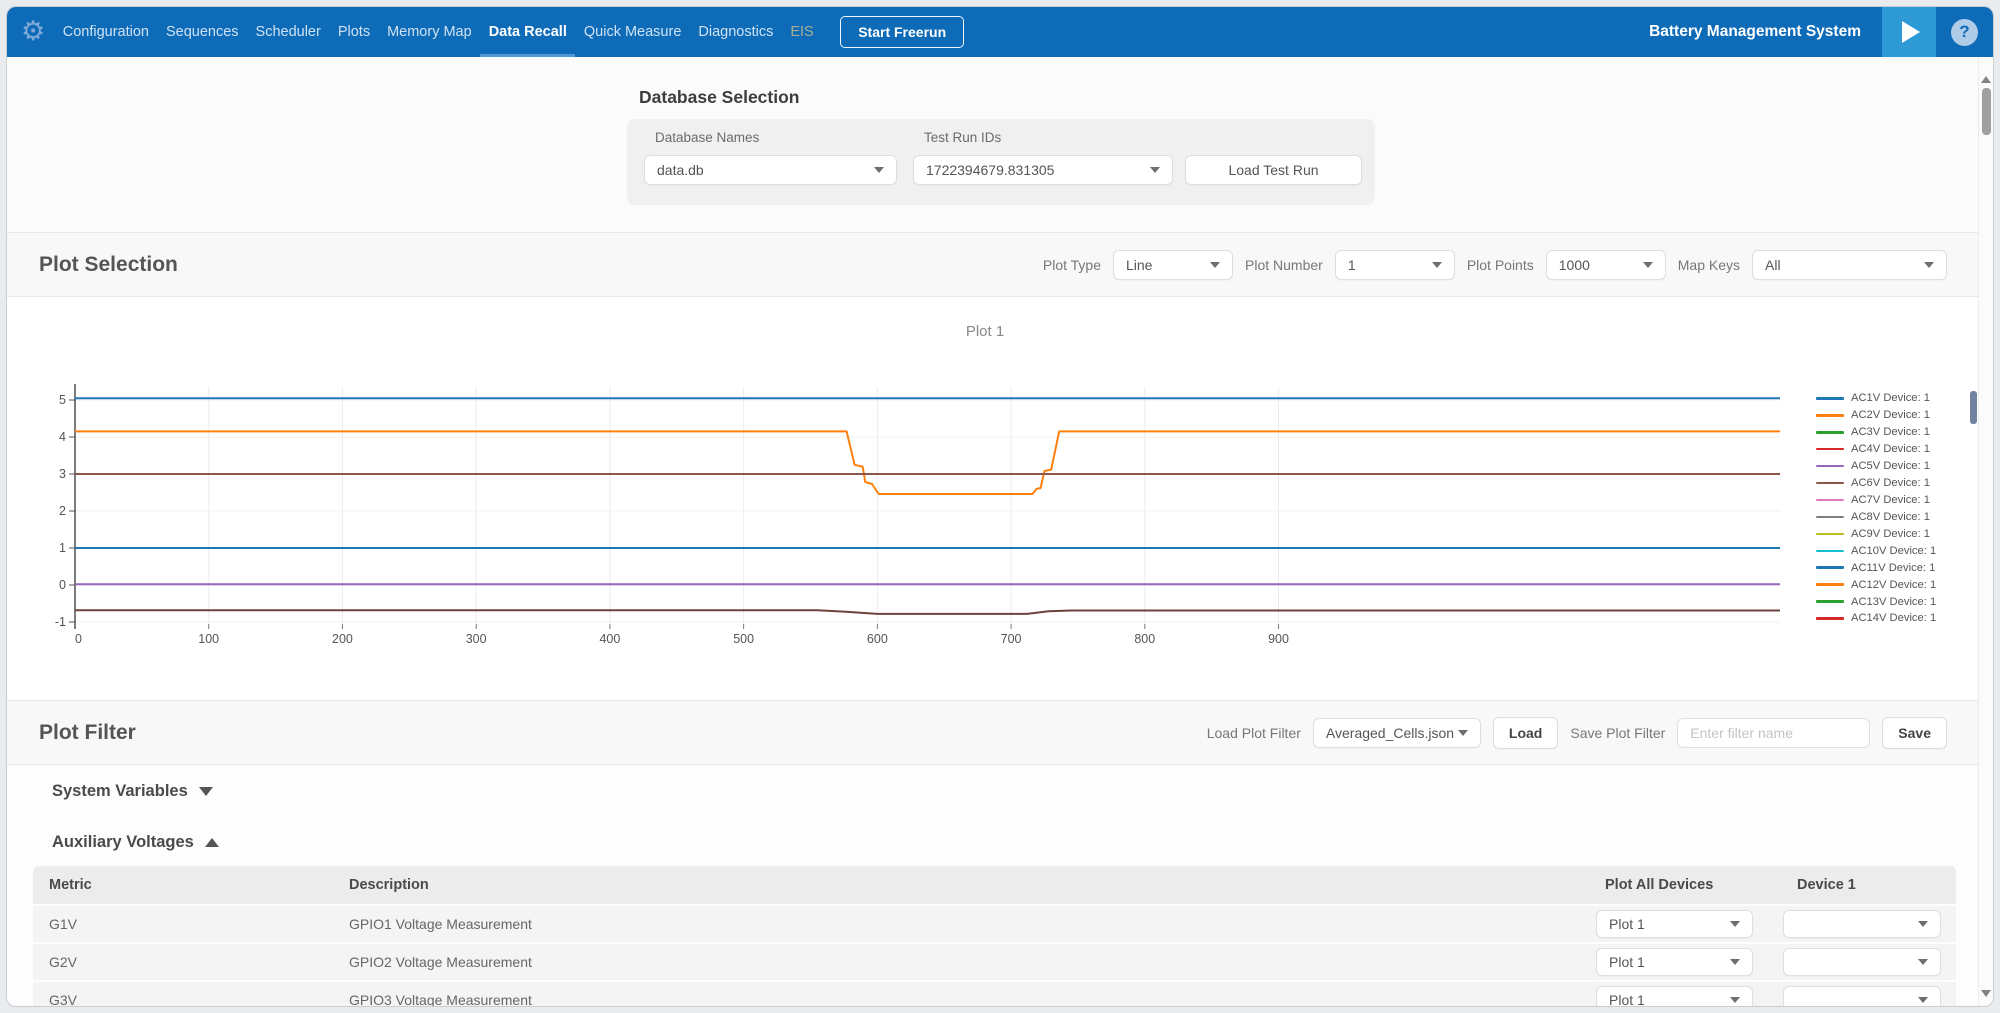  I want to click on database-names-dropdown: data.db, so click(770, 170).